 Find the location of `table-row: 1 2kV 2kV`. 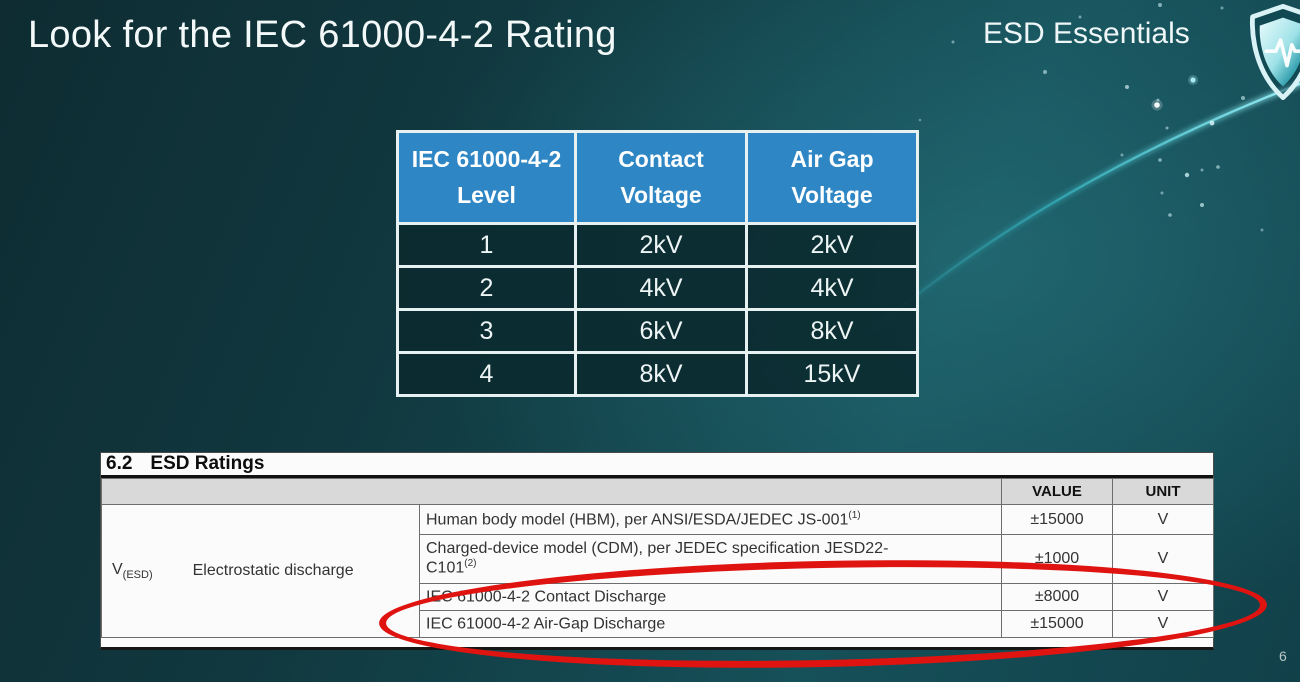

table-row: 1 2kV 2kV is located at coordinates (657, 245).